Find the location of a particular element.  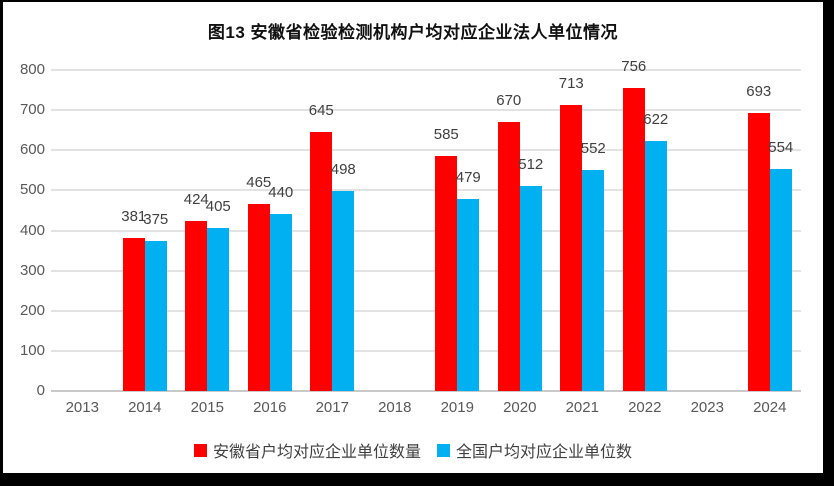

bar-label: 498 is located at coordinates (343, 170).